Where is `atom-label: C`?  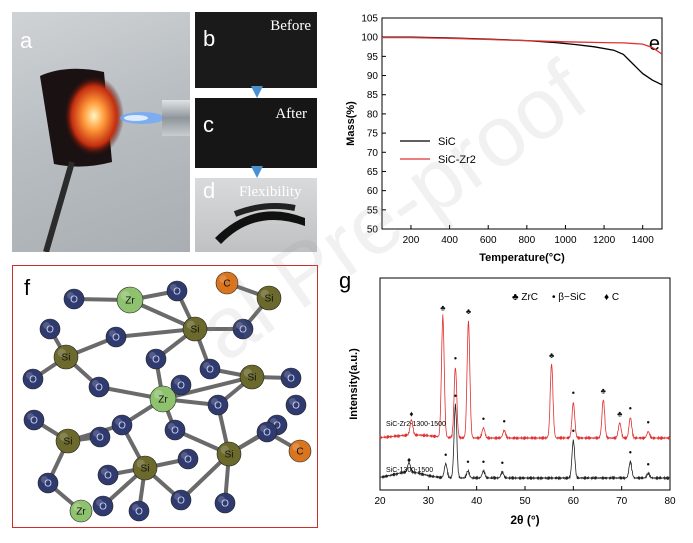 atom-label: C is located at coordinates (226, 284).